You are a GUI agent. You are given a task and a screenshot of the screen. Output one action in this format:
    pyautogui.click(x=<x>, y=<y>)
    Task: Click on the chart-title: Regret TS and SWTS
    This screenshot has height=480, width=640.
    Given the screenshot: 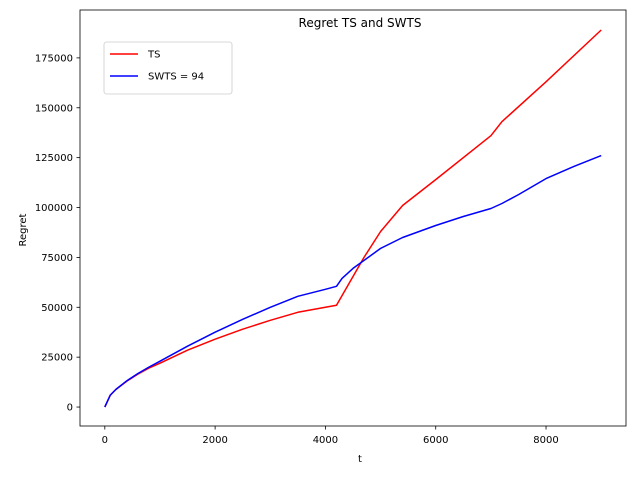 What is the action you would take?
    pyautogui.click(x=360, y=23)
    